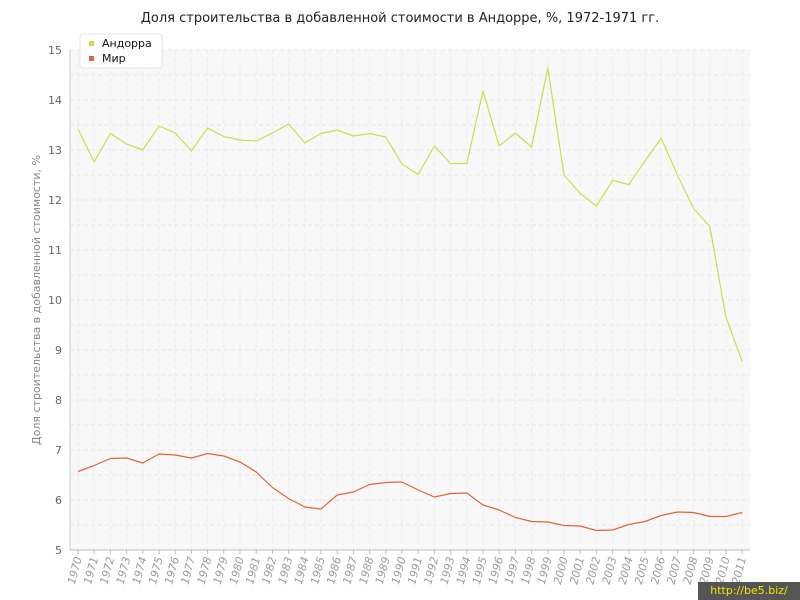  Describe the element at coordinates (58, 450) in the screenshot. I see `y-tick-label: 7` at that location.